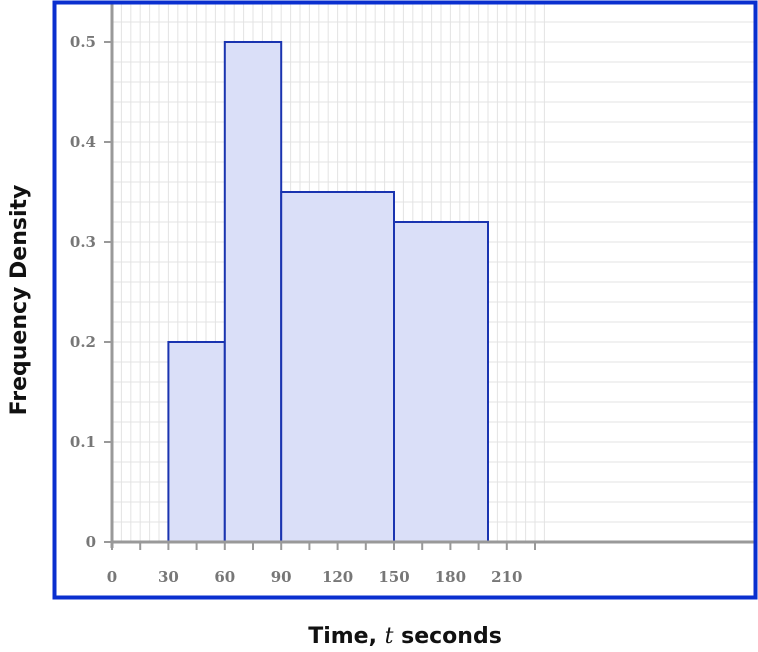 Image resolution: width=758 pixels, height=652 pixels. Describe the element at coordinates (19, 300) in the screenshot. I see `y-axis-title: Frequency Density` at that location.